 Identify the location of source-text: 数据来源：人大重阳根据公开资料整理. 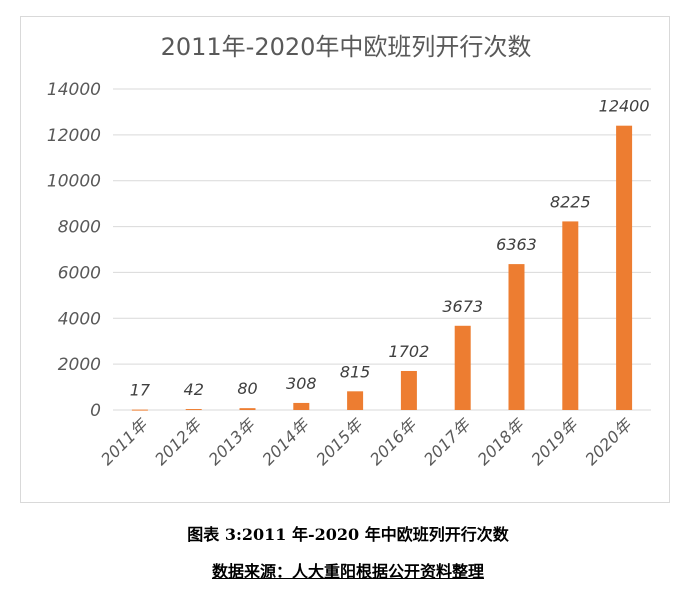
(347, 571).